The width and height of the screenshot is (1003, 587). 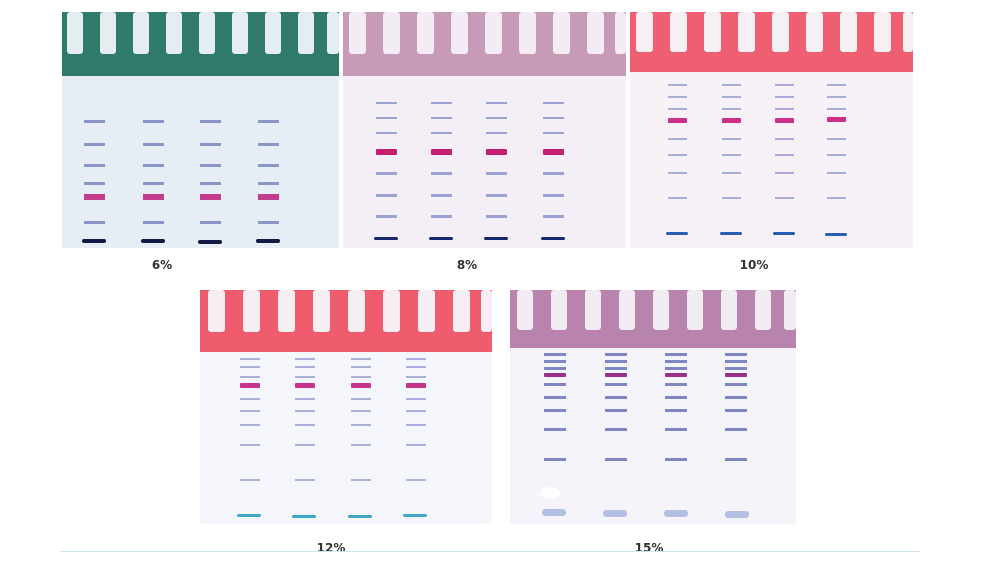 I want to click on gel-10-image, so click(x=771, y=130).